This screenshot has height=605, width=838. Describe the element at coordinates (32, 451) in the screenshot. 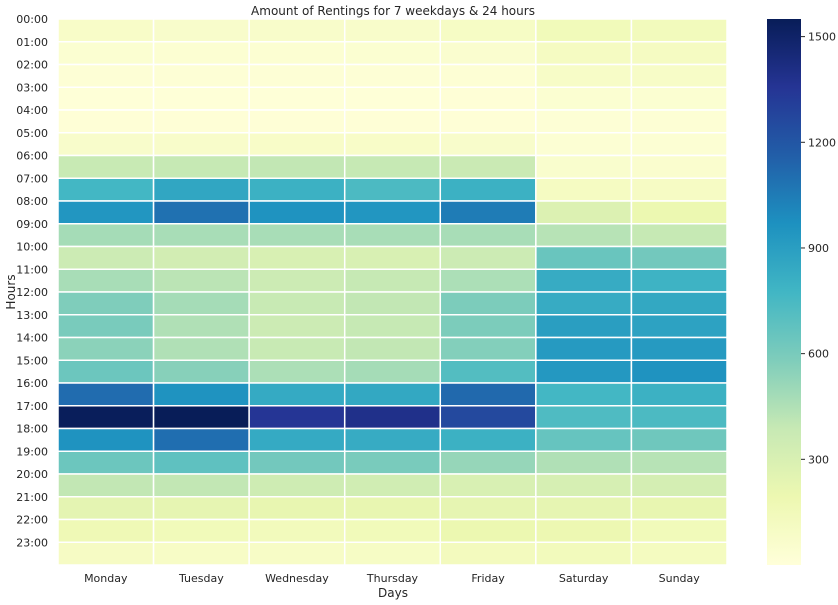

I see `y-tick-label: 19:00` at that location.